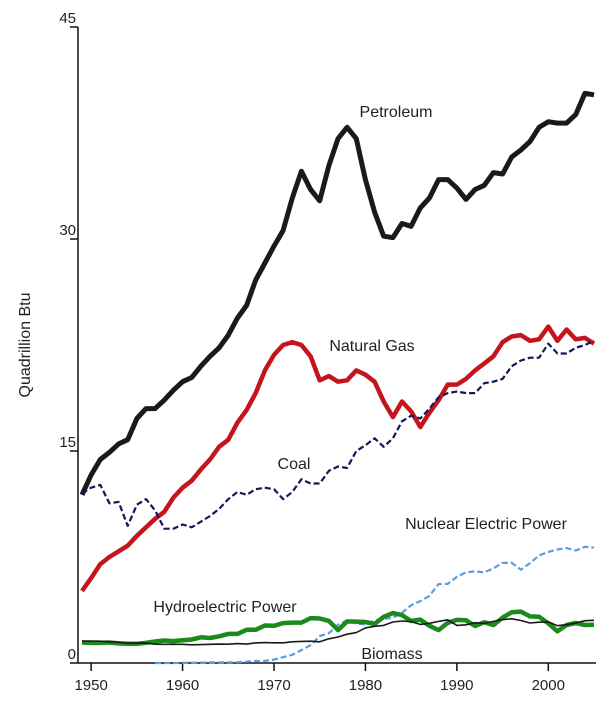  Describe the element at coordinates (391, 654) in the screenshot. I see `series-label: Biomass` at that location.